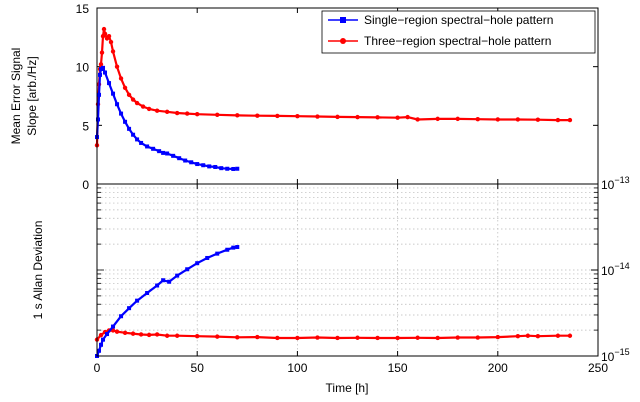 This screenshot has width=640, height=402. I want to click on x-tick-label: 50, so click(198, 368).